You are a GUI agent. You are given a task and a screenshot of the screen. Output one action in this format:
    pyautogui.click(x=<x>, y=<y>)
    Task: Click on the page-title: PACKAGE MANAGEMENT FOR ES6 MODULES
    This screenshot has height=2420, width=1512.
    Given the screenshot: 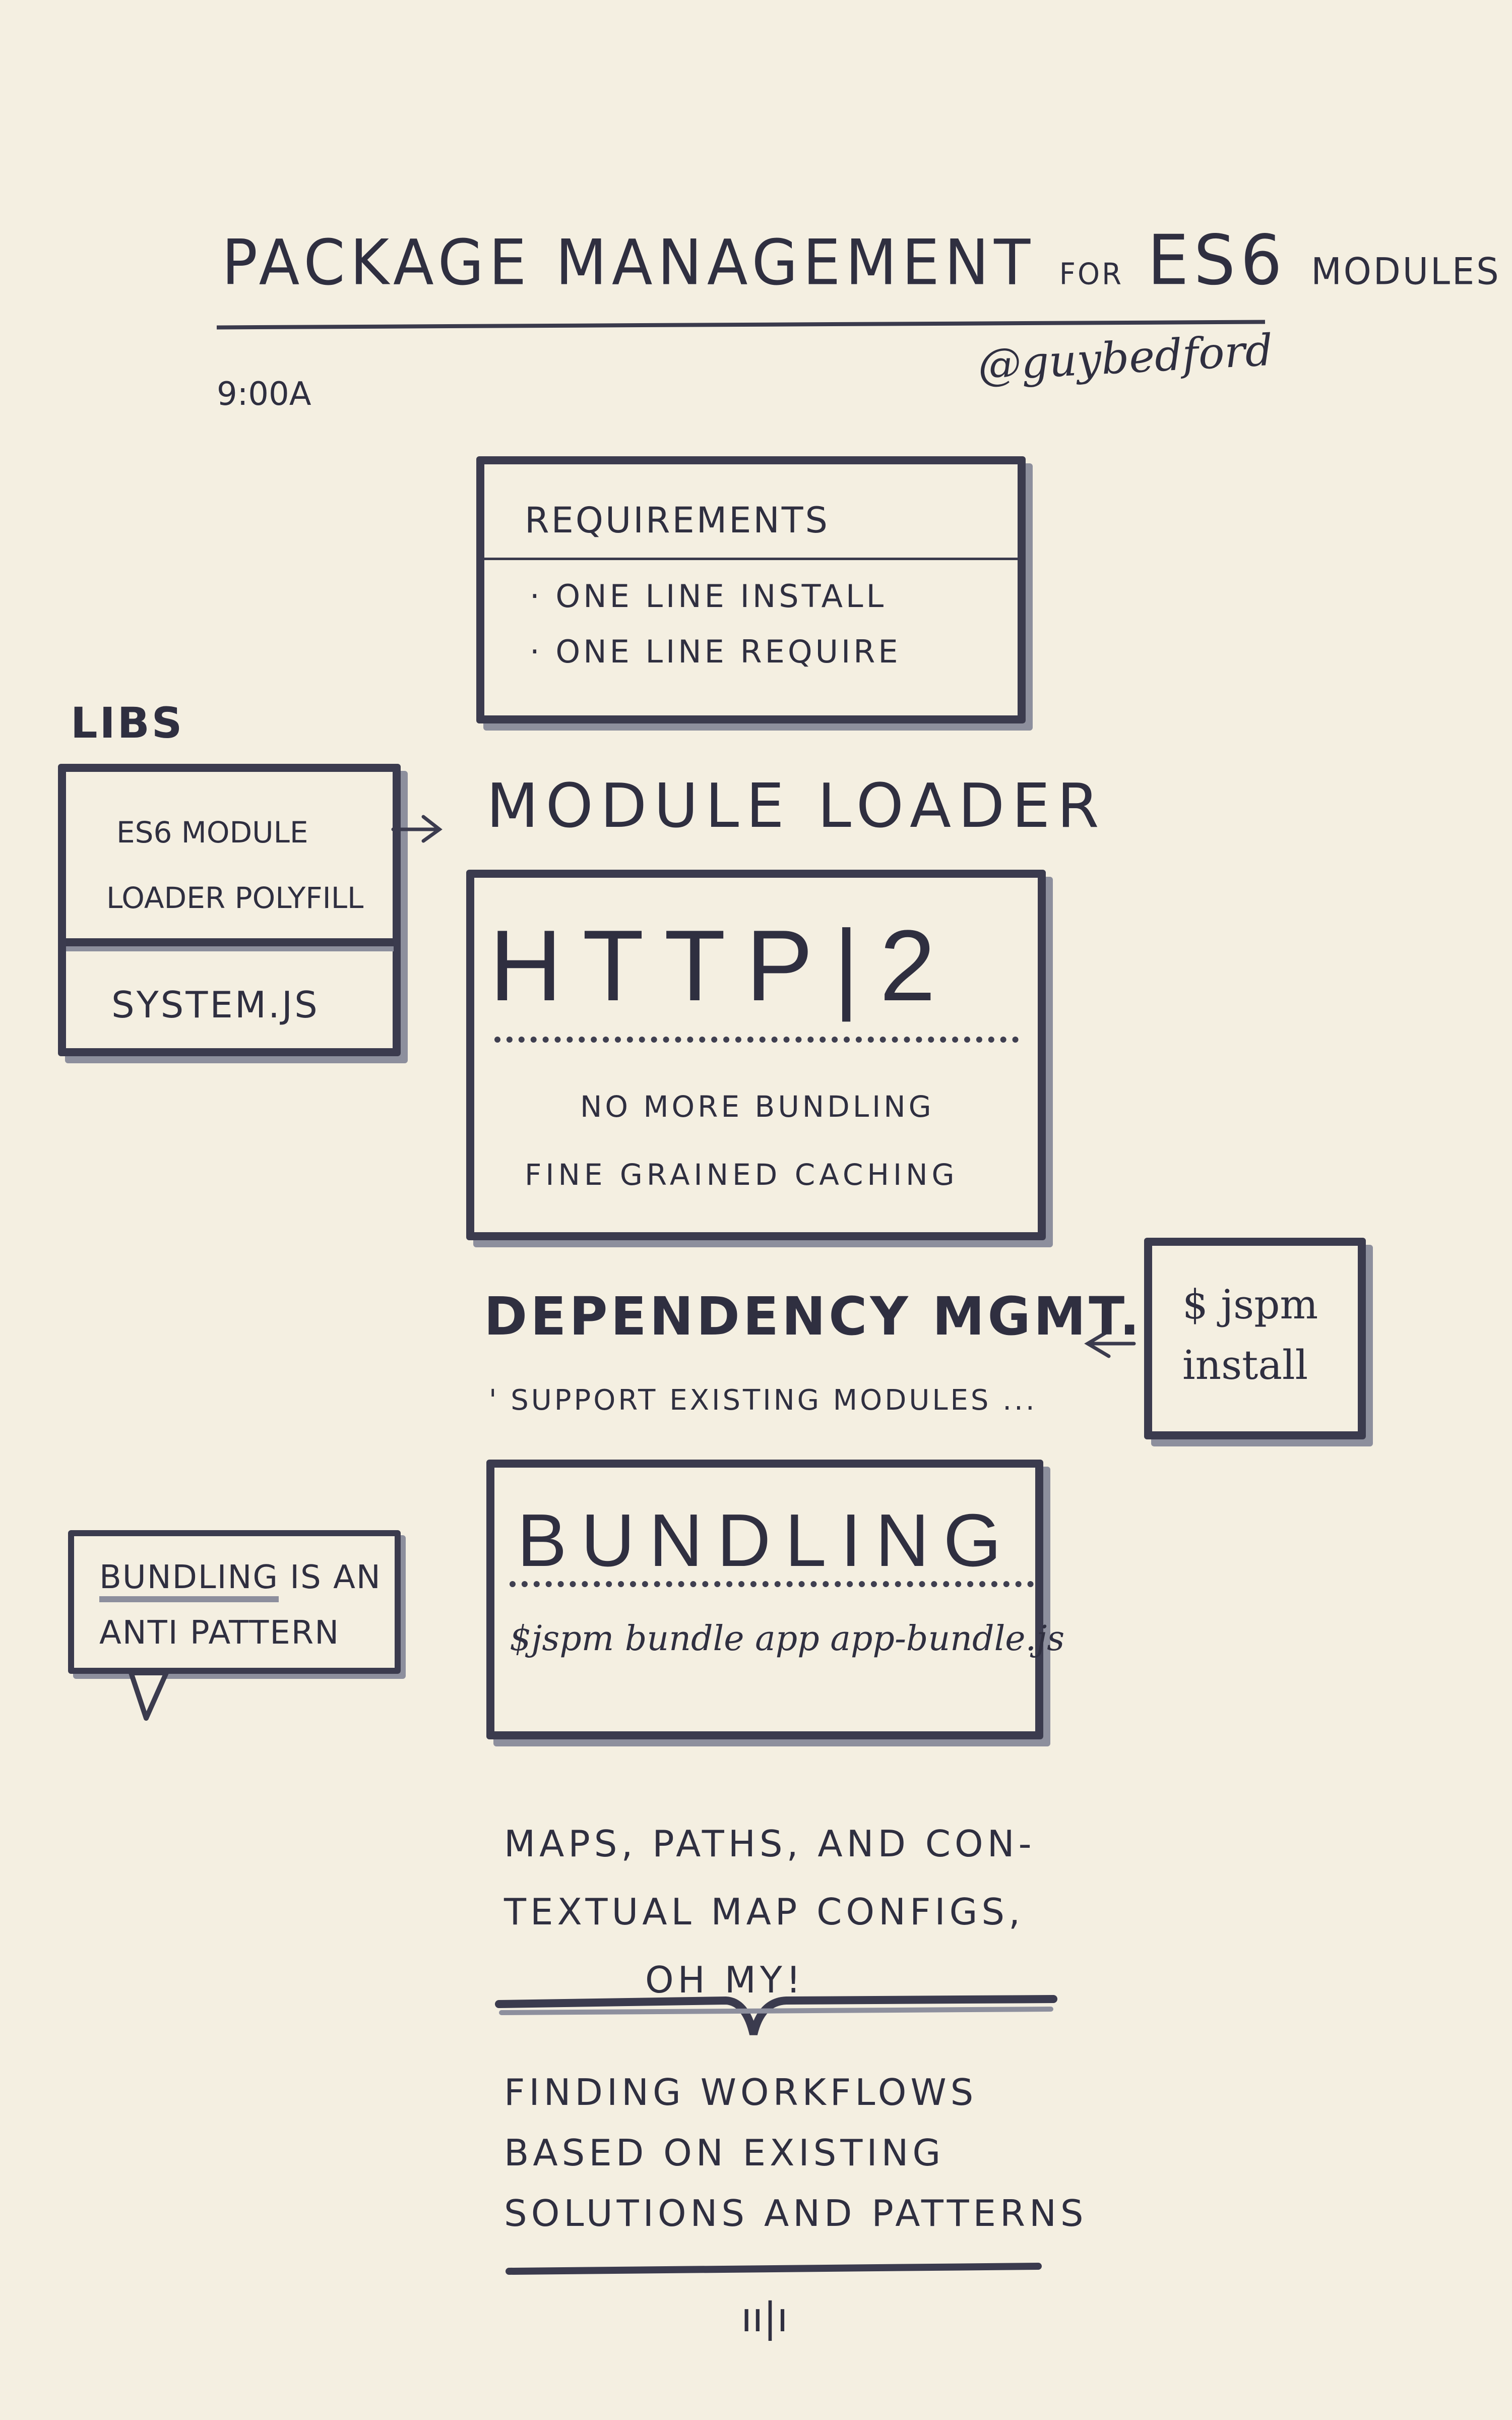 What is the action you would take?
    pyautogui.click(x=861, y=260)
    